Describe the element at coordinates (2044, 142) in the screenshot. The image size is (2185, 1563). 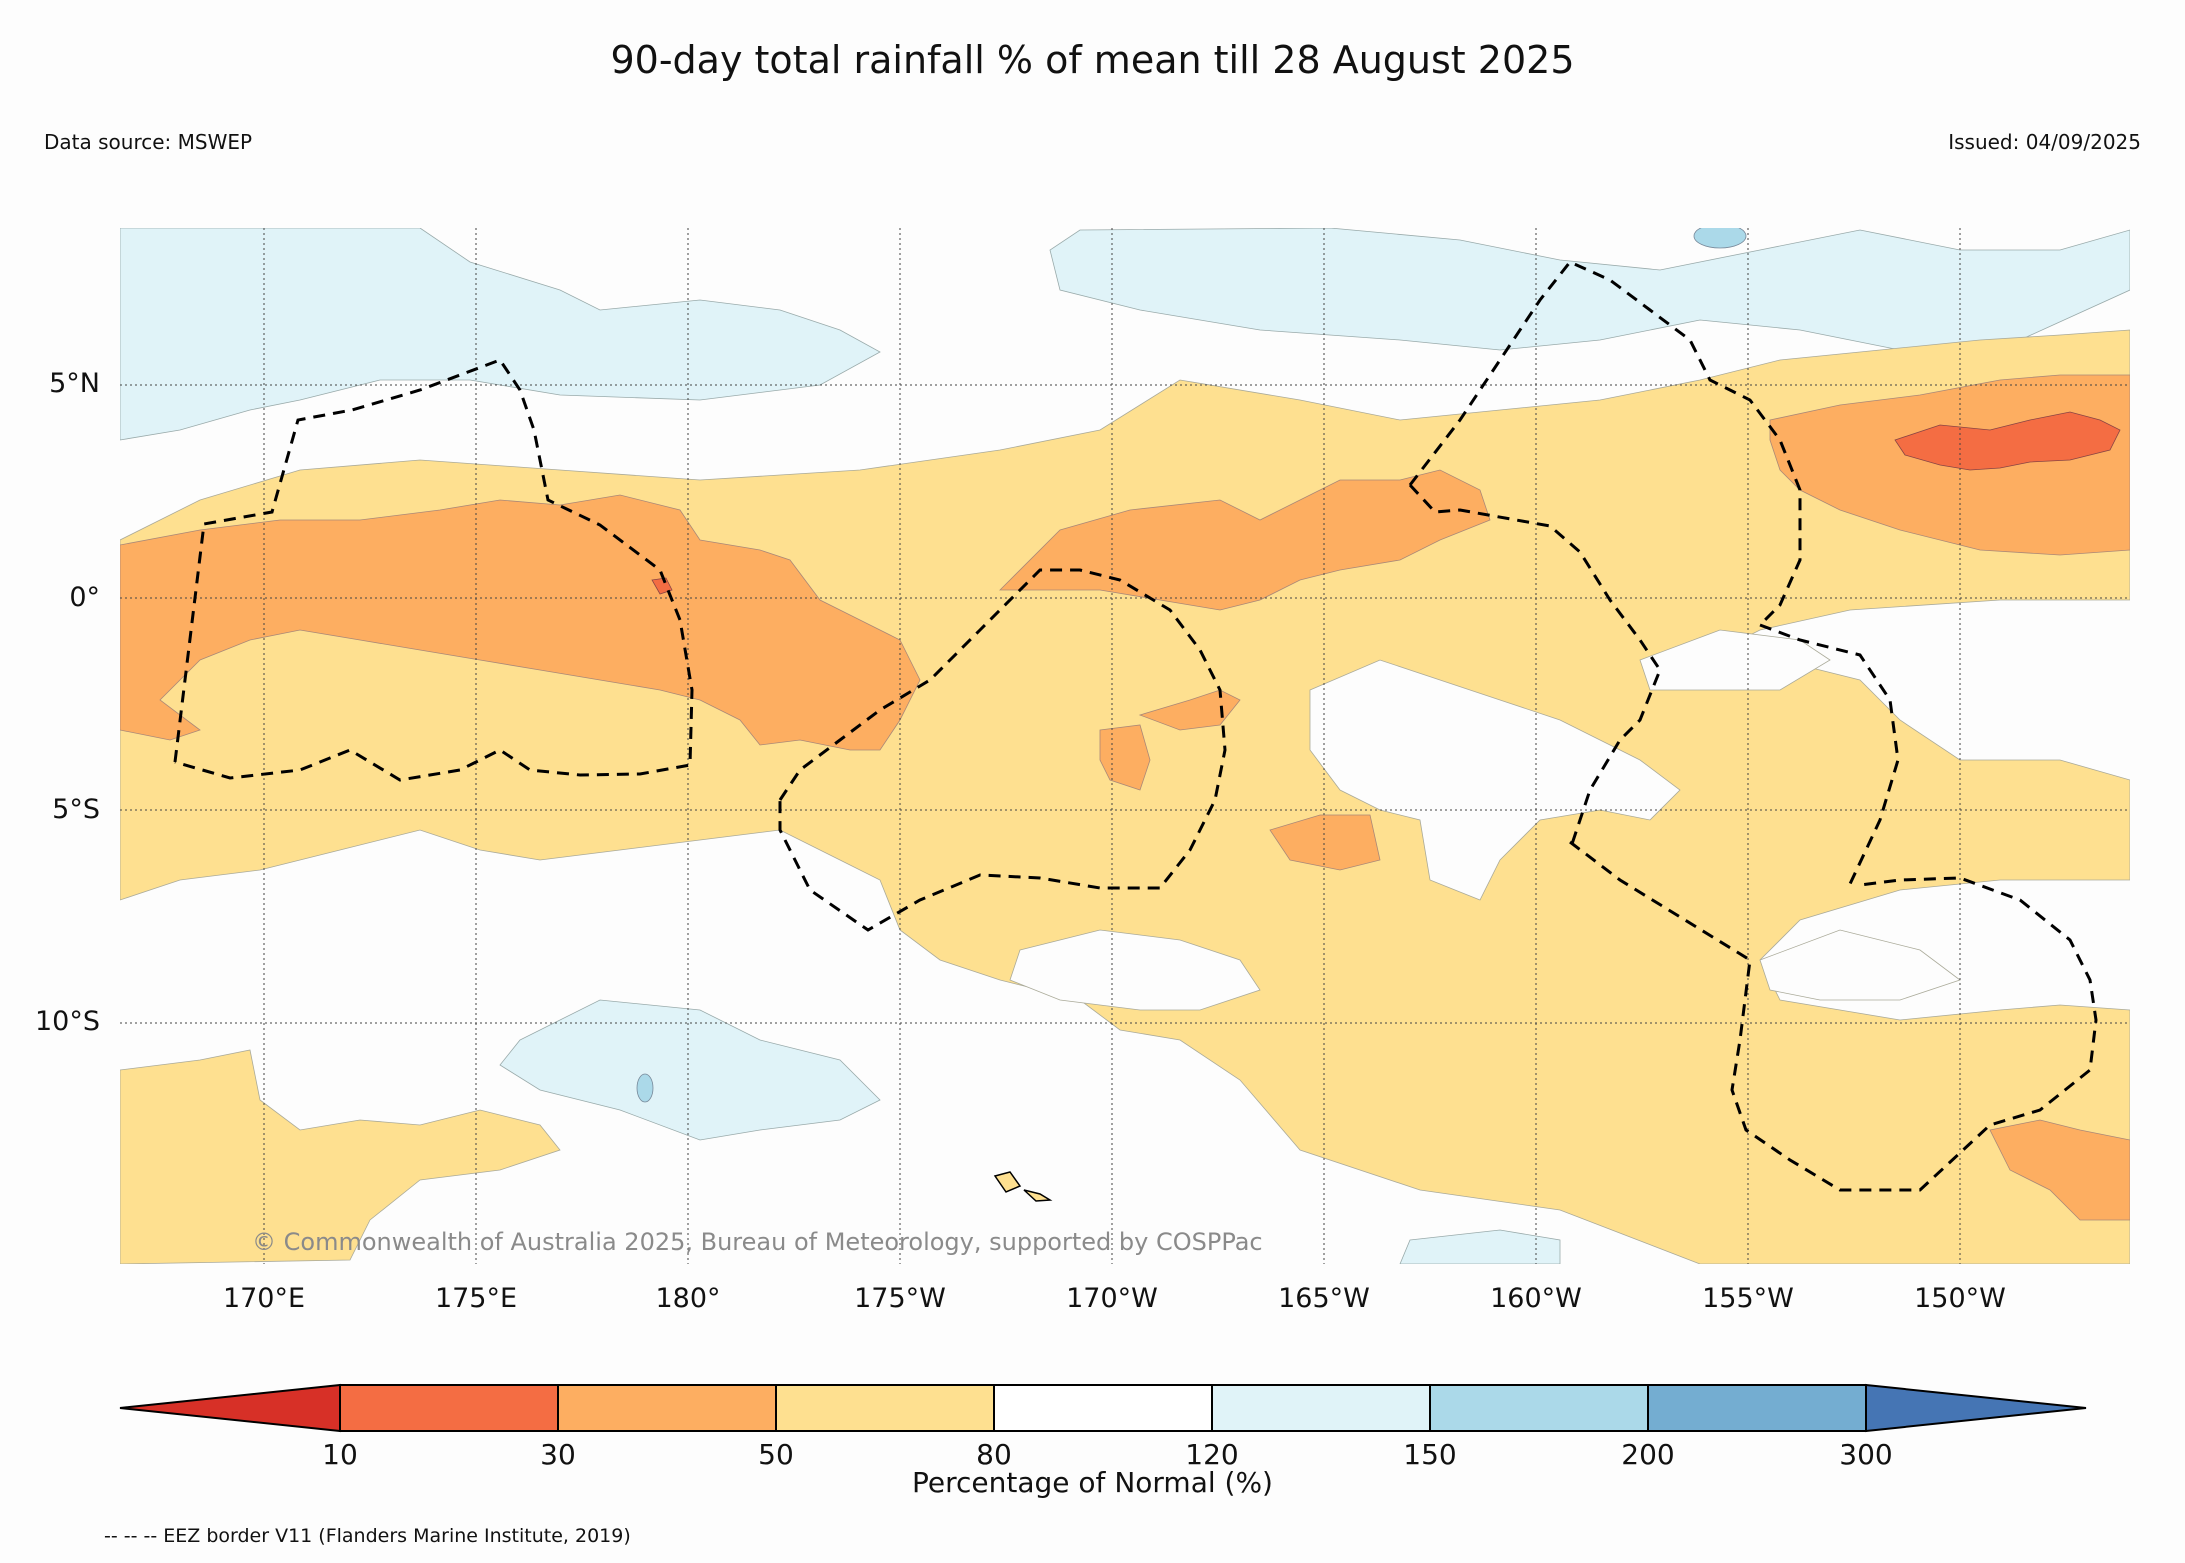
I see `issued-date: Issued: 04/09/2025` at that location.